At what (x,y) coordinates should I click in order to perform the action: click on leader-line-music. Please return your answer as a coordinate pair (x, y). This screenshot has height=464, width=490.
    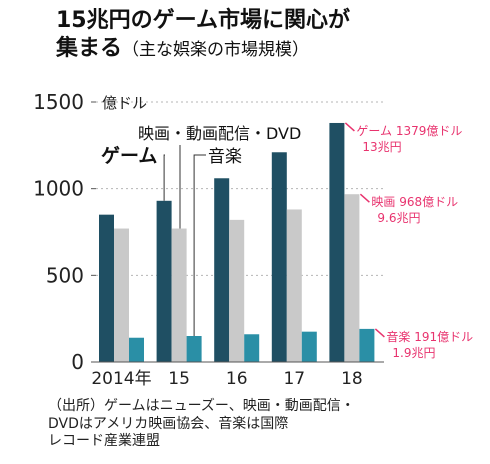
    Looking at the image, I should click on (199, 245).